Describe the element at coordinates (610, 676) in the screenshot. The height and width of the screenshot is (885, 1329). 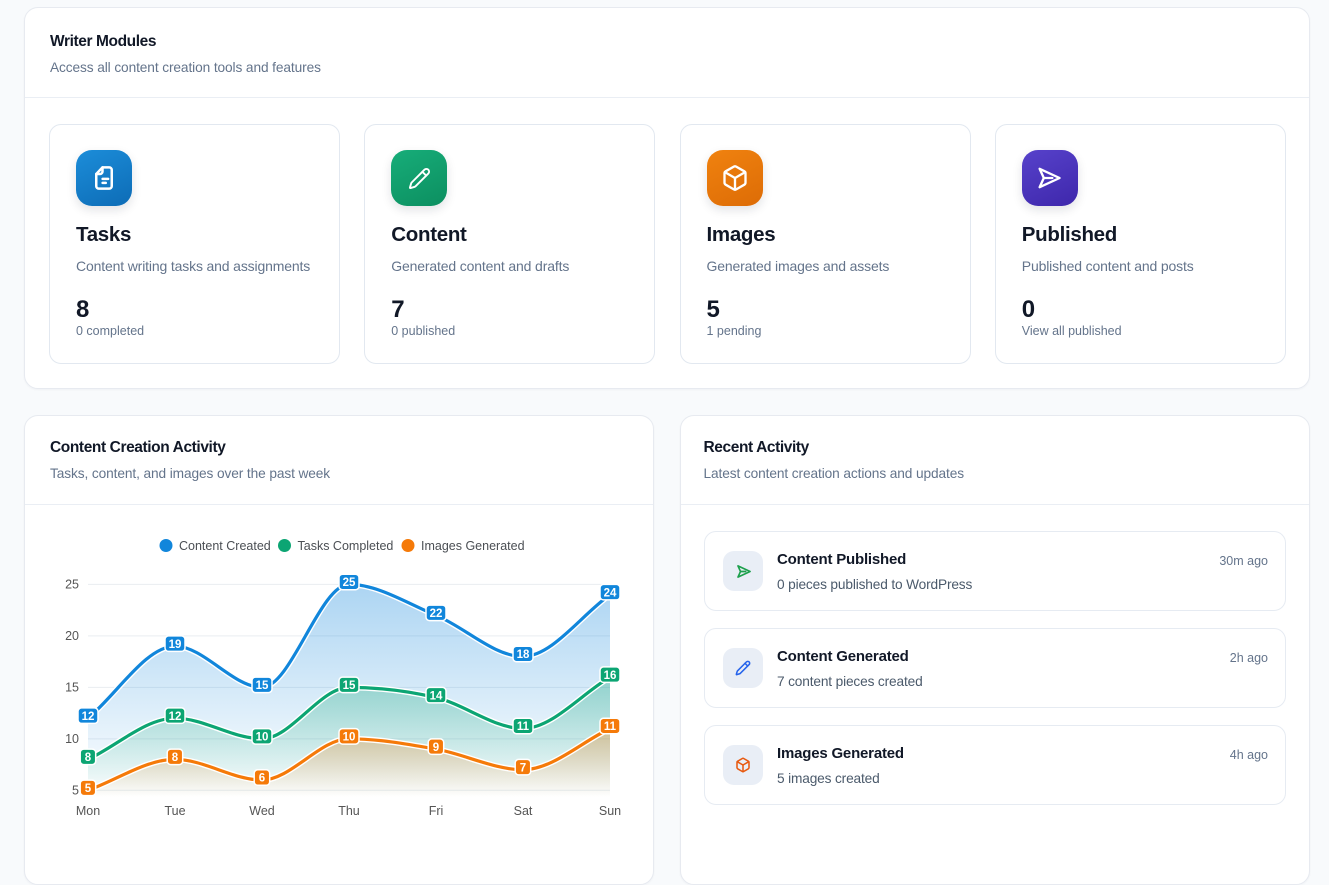
I see `svg-text: 16` at that location.